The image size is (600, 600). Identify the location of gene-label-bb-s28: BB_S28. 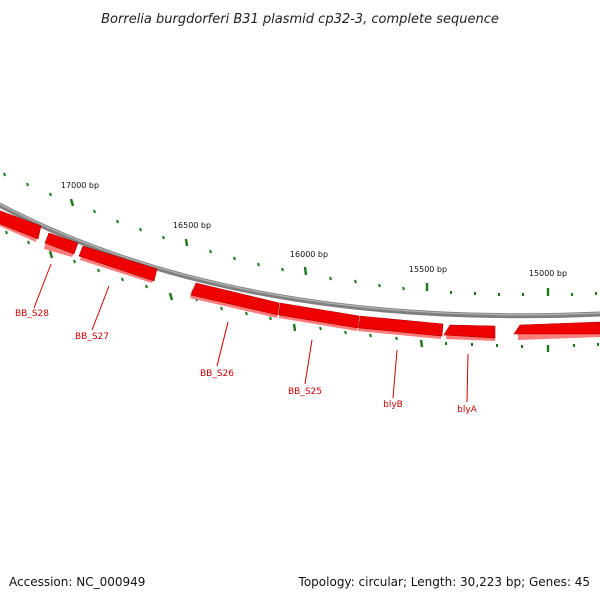
(32, 314).